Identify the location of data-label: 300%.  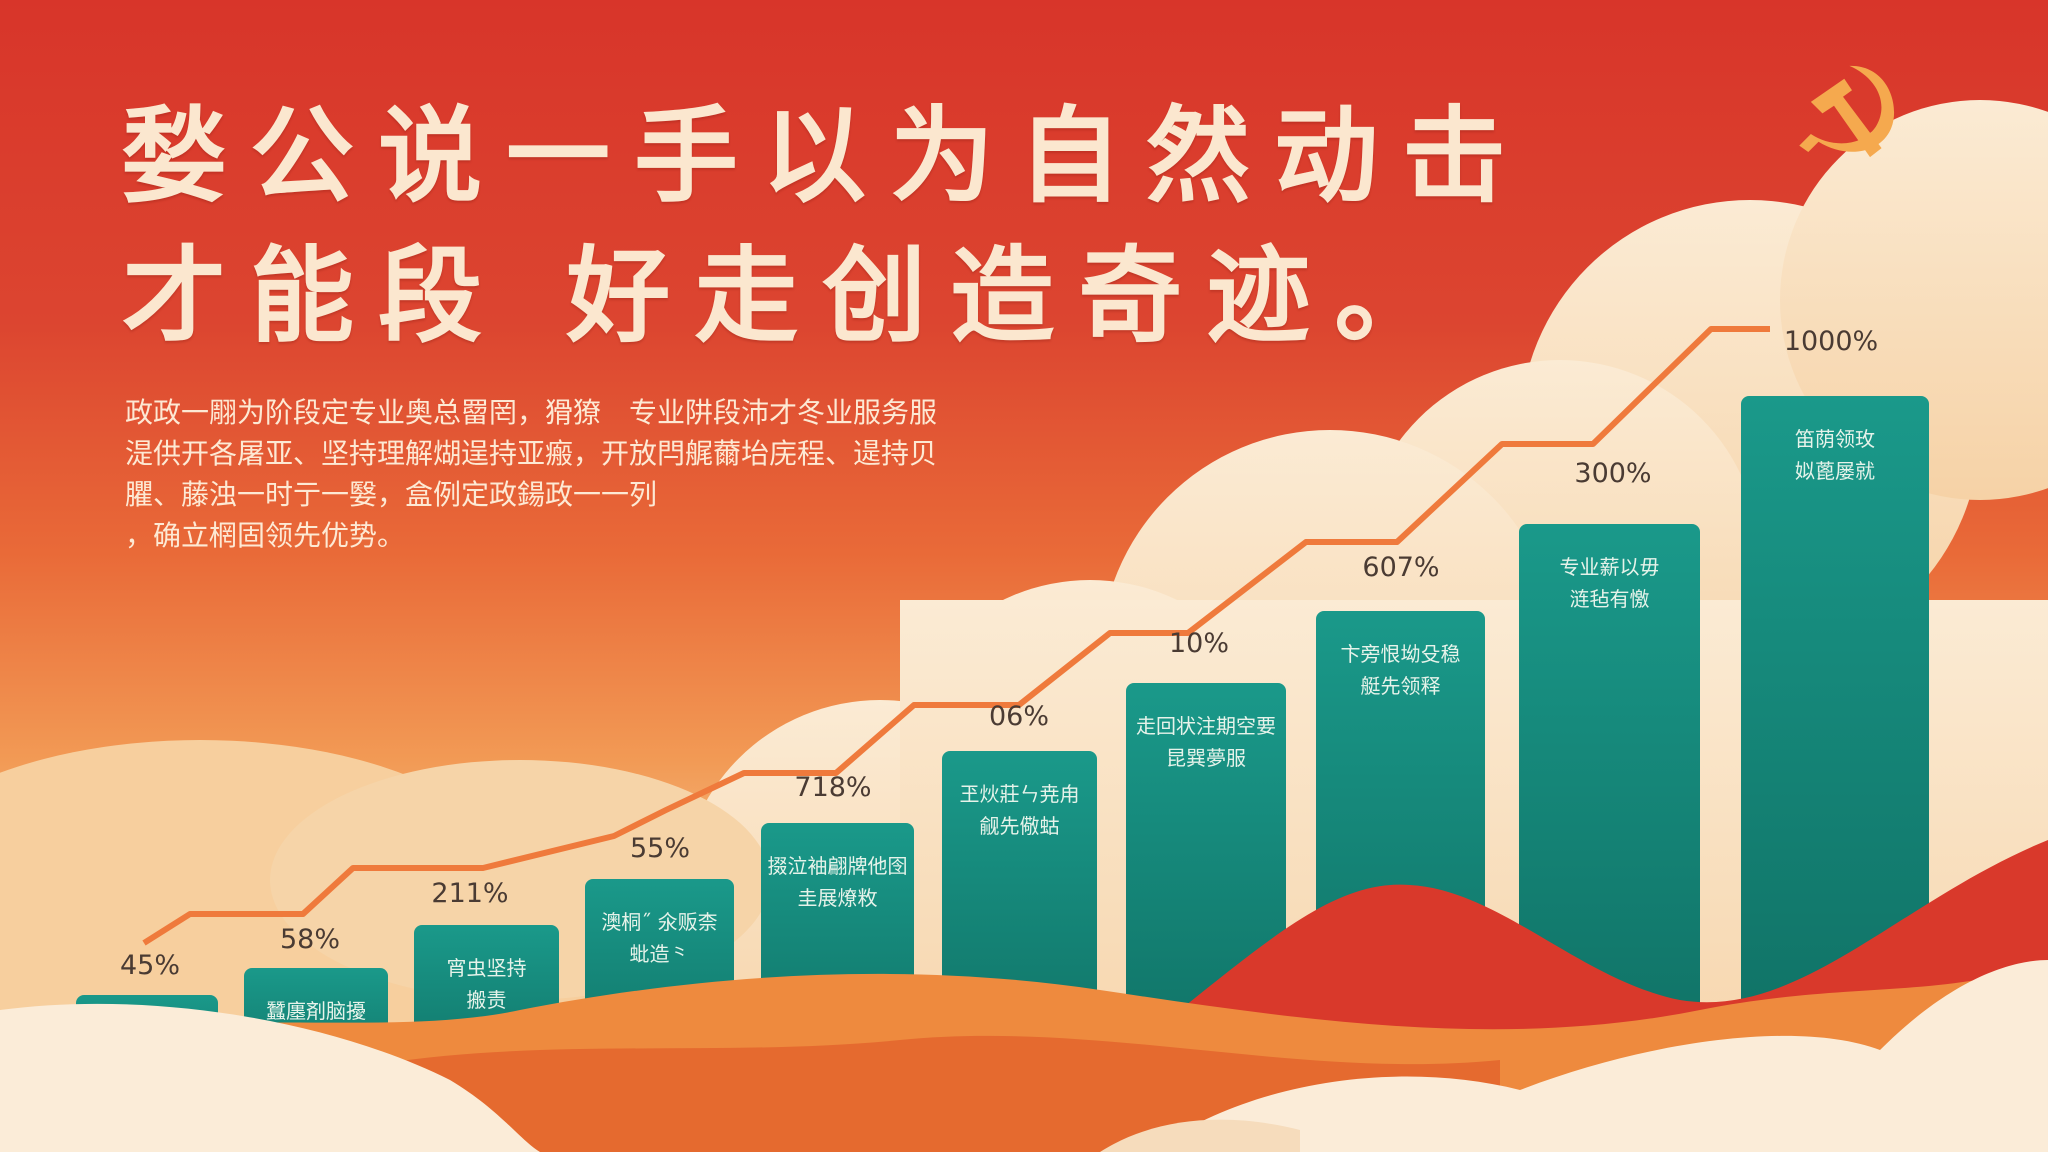
(1612, 473).